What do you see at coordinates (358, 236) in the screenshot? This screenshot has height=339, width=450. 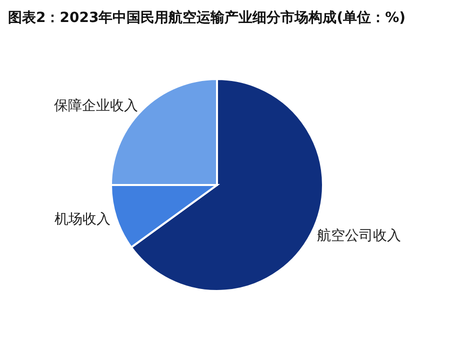 I see `slice-label: 航空公司收入` at bounding box center [358, 236].